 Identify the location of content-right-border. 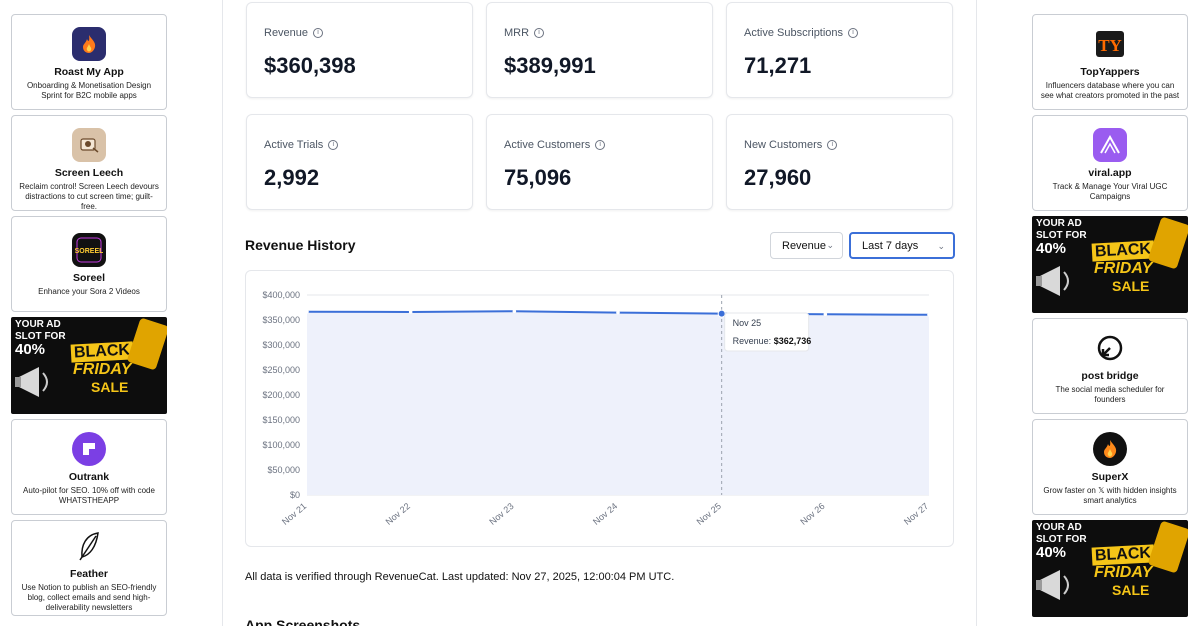
(976, 313).